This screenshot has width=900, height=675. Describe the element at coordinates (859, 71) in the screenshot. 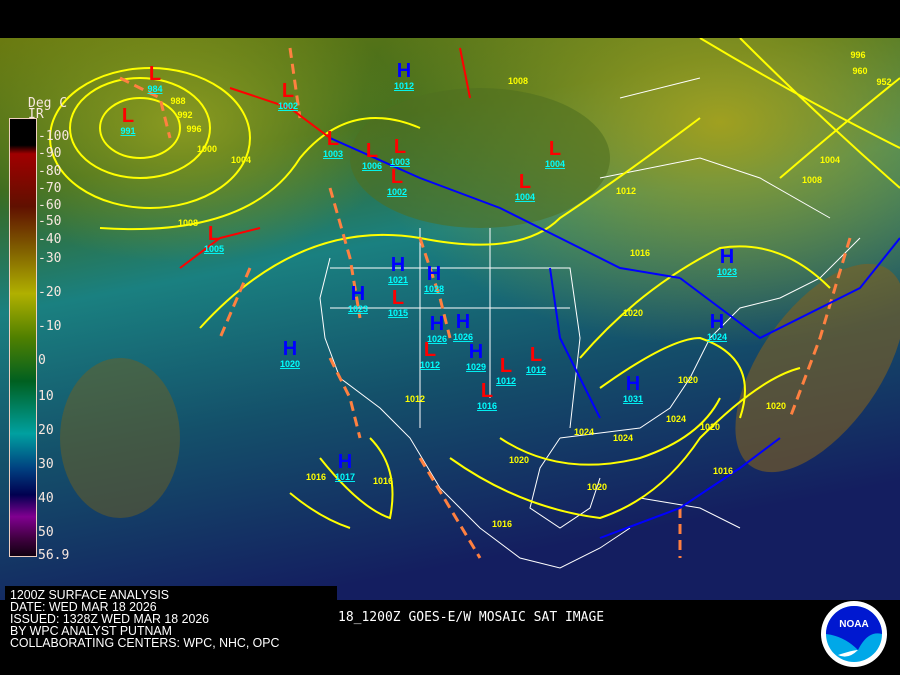

I see `isobar-label: 960` at that location.